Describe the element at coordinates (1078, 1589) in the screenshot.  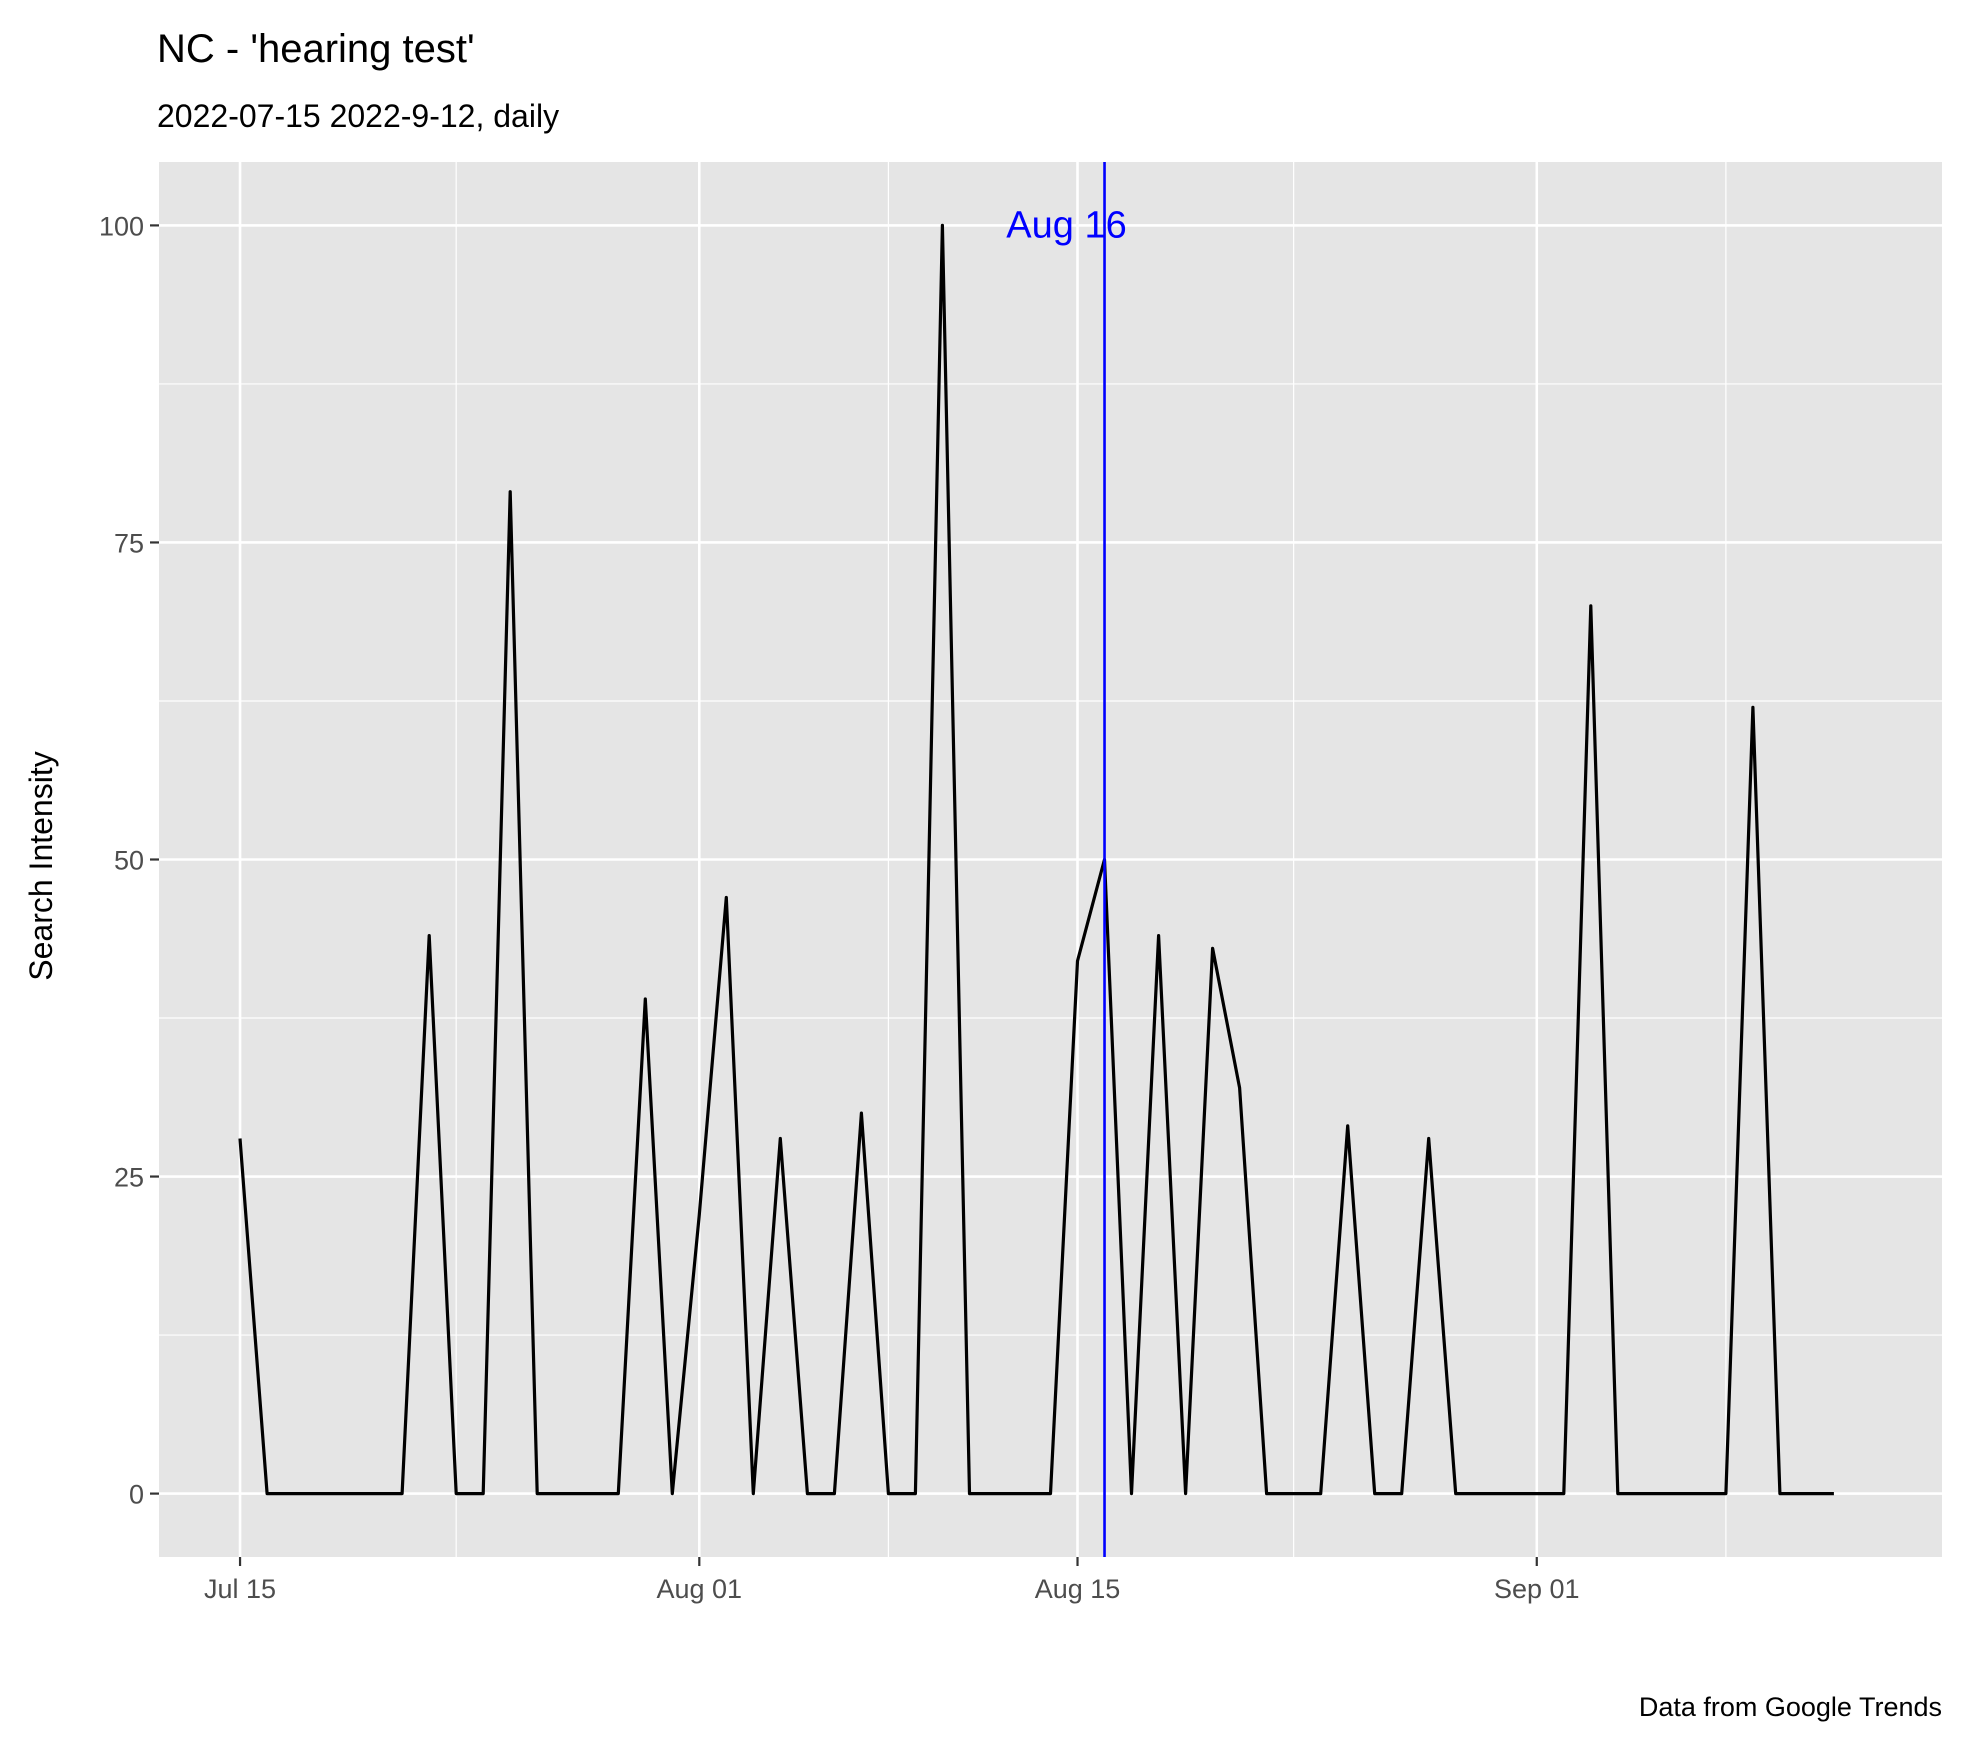
I see `x-tick-label: Aug 15` at that location.